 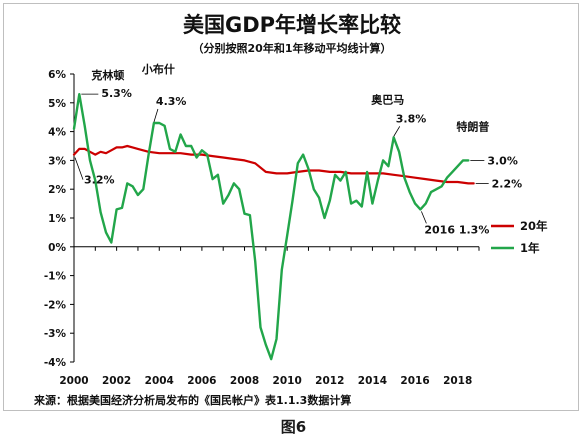 What do you see at coordinates (158, 69) in the screenshot?
I see `annotation-bush: 小布什` at bounding box center [158, 69].